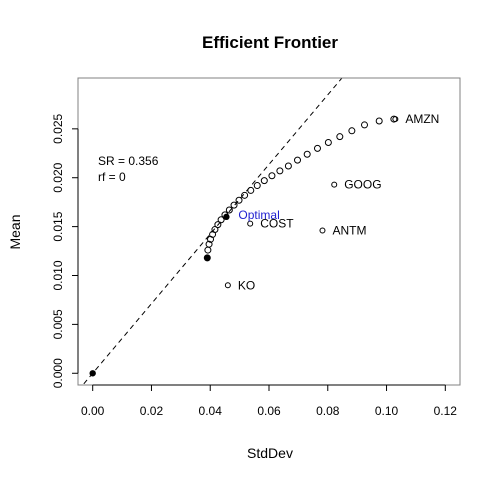 This screenshot has width=500, height=482. I want to click on y-tick-label: 0.005, so click(58, 324).